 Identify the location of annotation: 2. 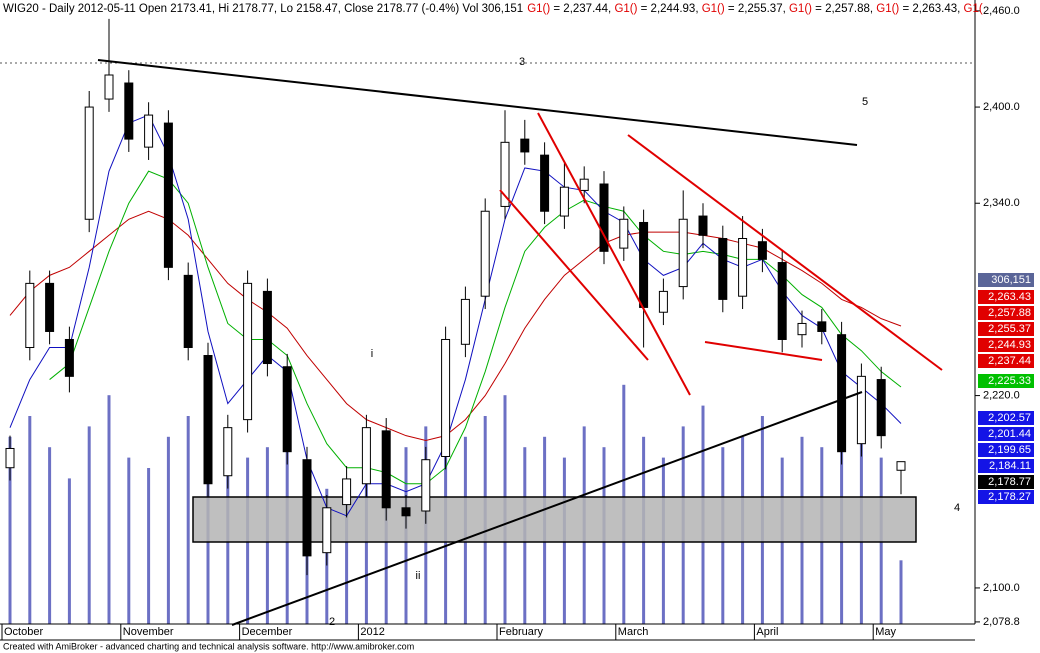
(332, 622).